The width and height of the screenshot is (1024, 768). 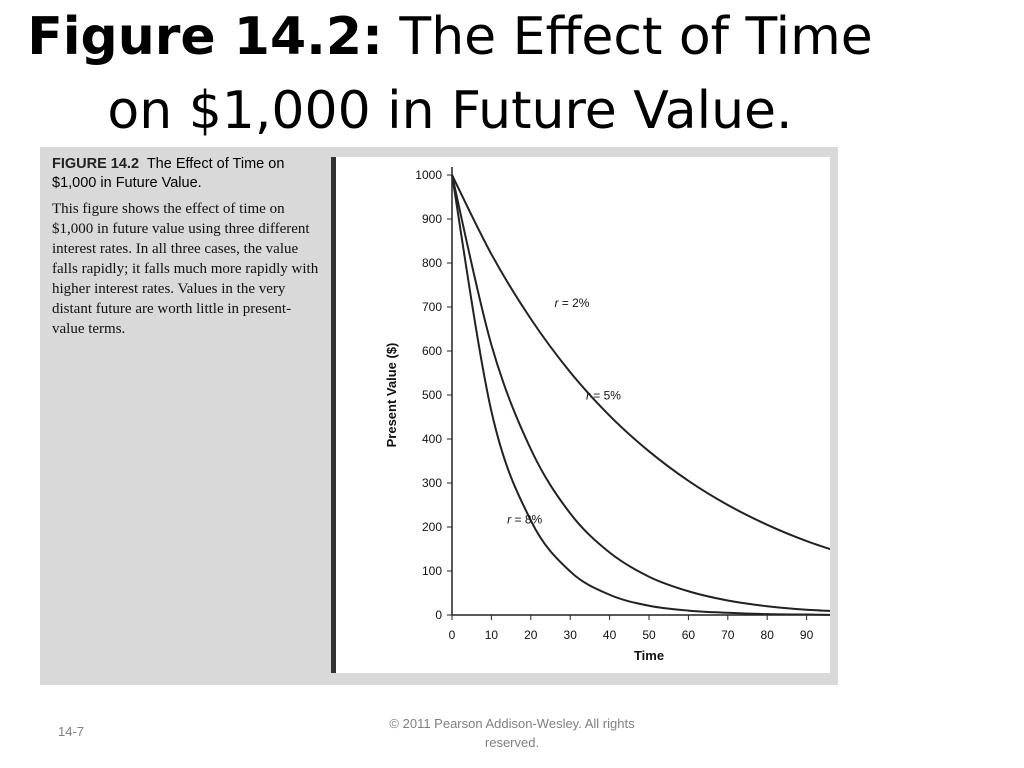 I want to click on y-tick-label: 400, so click(x=432, y=439).